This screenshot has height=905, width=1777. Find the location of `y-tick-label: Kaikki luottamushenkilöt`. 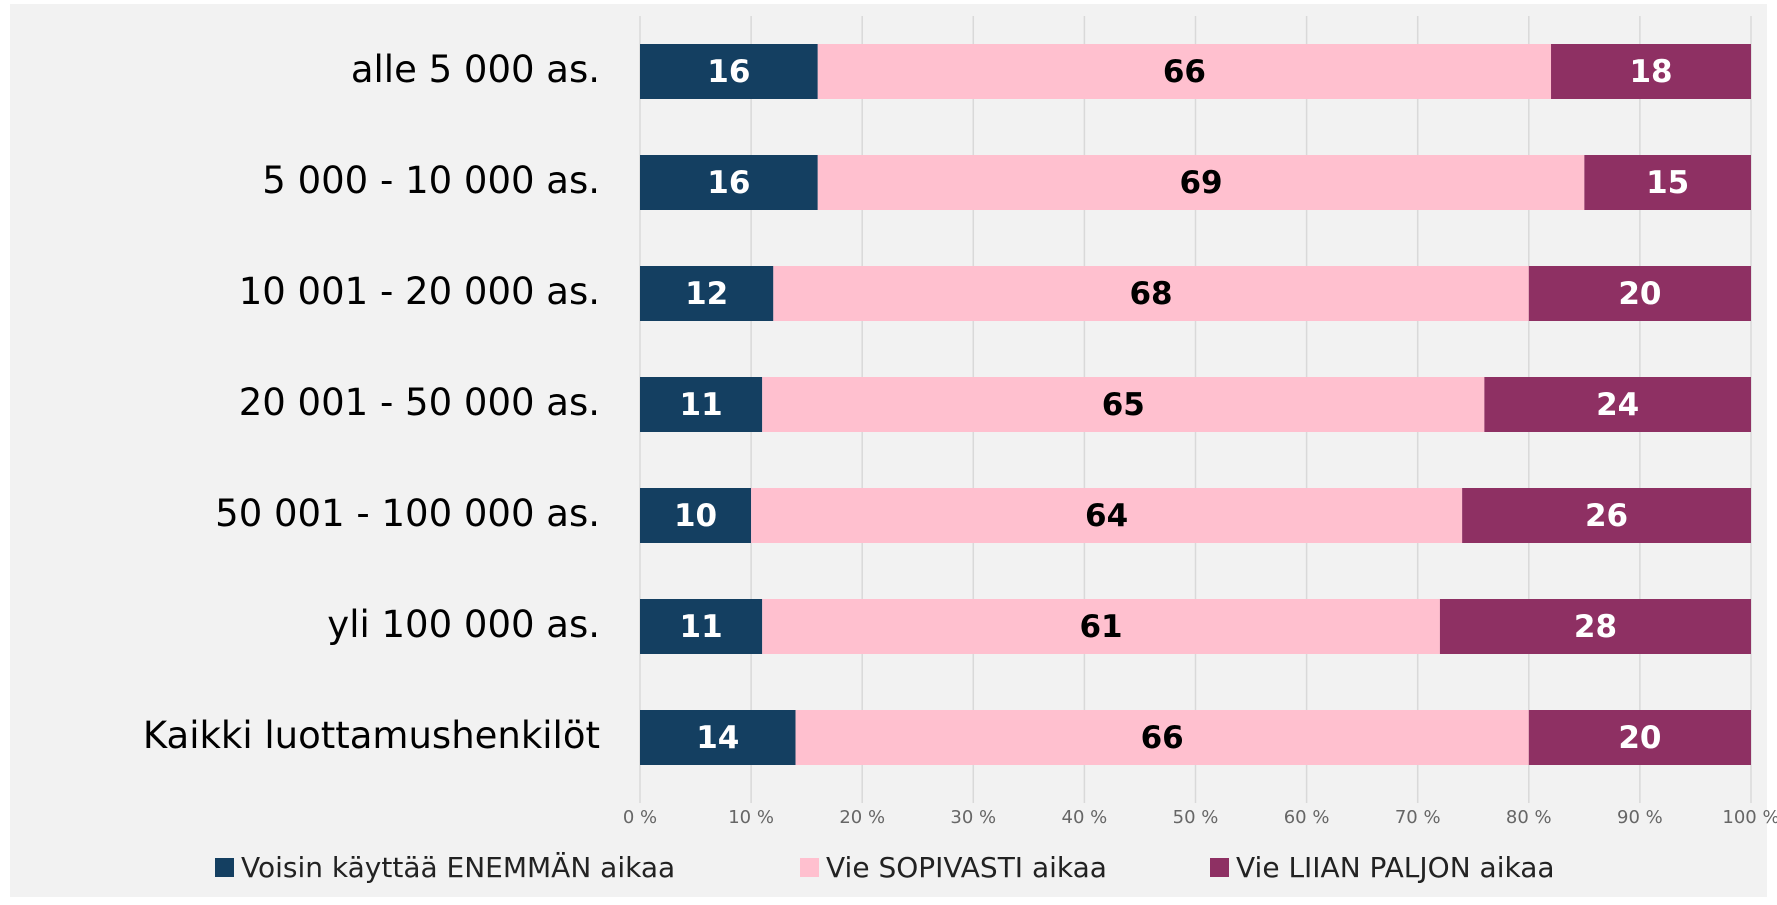

y-tick-label: Kaikki luottamushenkilöt is located at coordinates (371, 735).